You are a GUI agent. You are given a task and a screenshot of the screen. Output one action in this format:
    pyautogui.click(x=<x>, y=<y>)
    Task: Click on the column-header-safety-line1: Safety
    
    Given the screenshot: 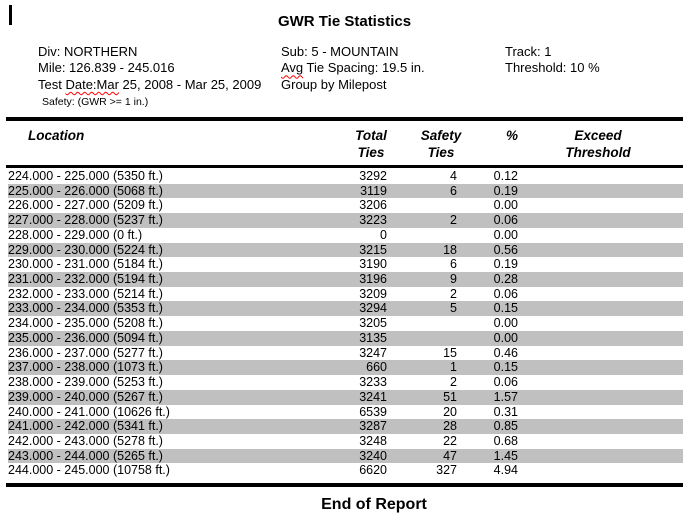 What is the action you would take?
    pyautogui.click(x=441, y=135)
    